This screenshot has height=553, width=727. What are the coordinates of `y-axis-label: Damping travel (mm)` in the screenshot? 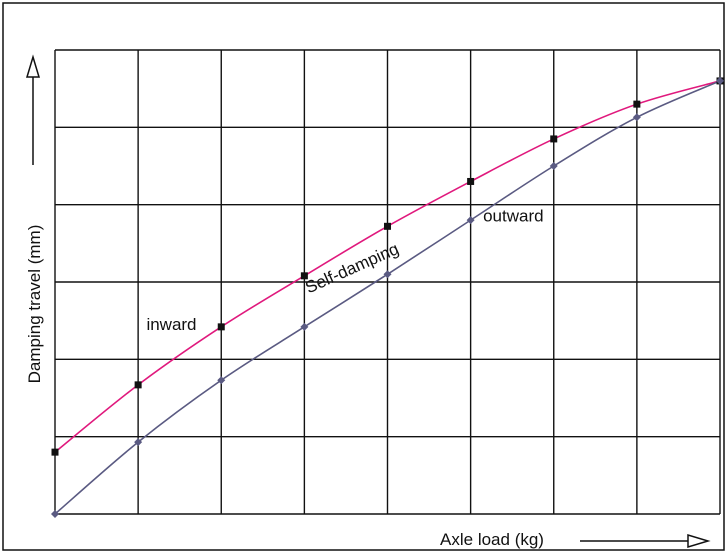 It's located at (34, 304).